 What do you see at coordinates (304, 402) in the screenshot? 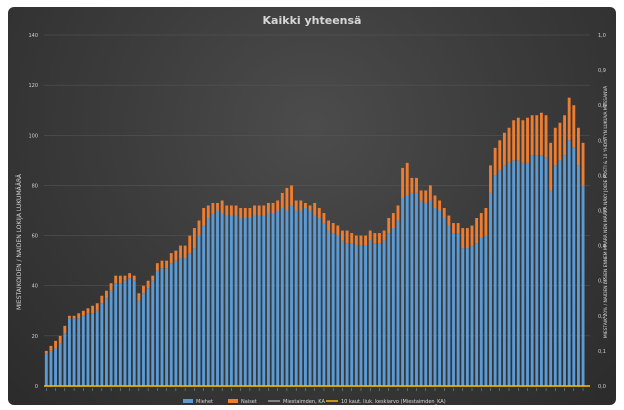
I see `legend-label-ka: Miestaimden, KA` at bounding box center [304, 402].